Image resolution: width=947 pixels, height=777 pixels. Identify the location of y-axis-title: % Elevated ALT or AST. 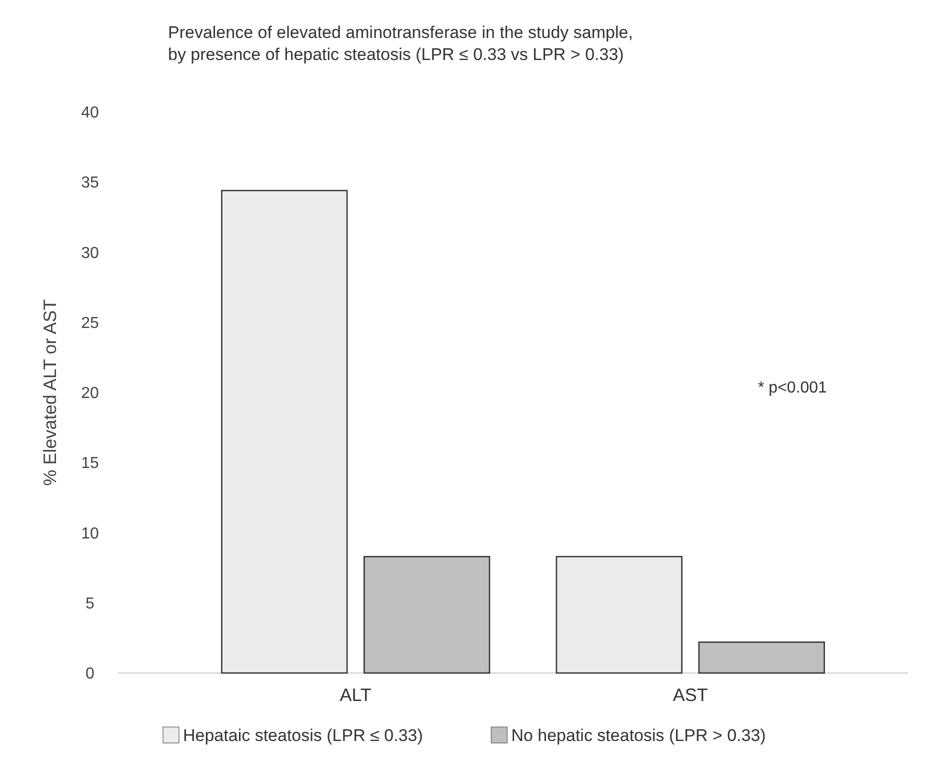
(50, 392).